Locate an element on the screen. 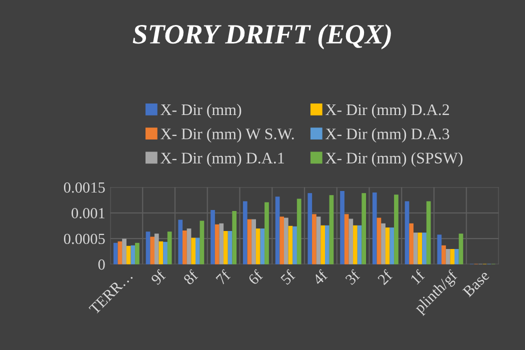 Image resolution: width=525 pixels, height=350 pixels. x-tick-label: 9f is located at coordinates (158, 277).